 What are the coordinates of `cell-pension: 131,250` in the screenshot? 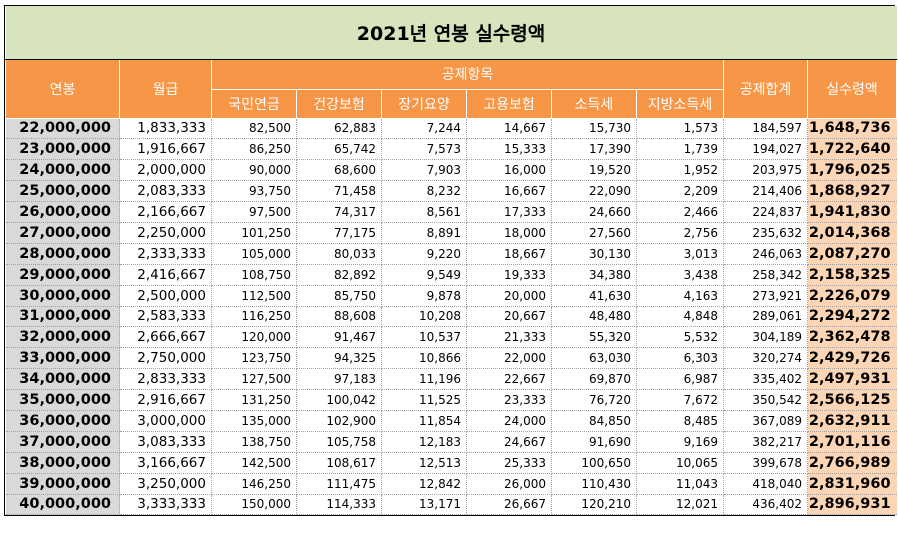 It's located at (254, 400).